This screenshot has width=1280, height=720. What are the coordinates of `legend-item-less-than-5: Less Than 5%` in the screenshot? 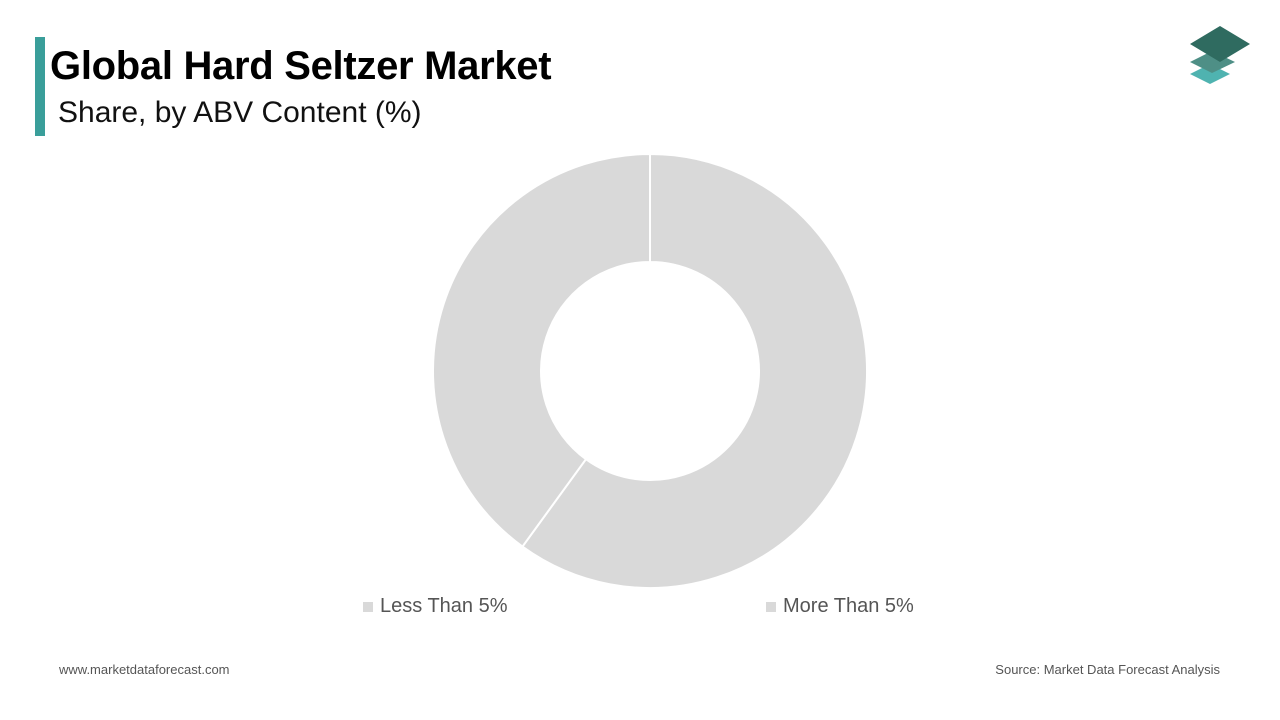 It's located at (435, 606).